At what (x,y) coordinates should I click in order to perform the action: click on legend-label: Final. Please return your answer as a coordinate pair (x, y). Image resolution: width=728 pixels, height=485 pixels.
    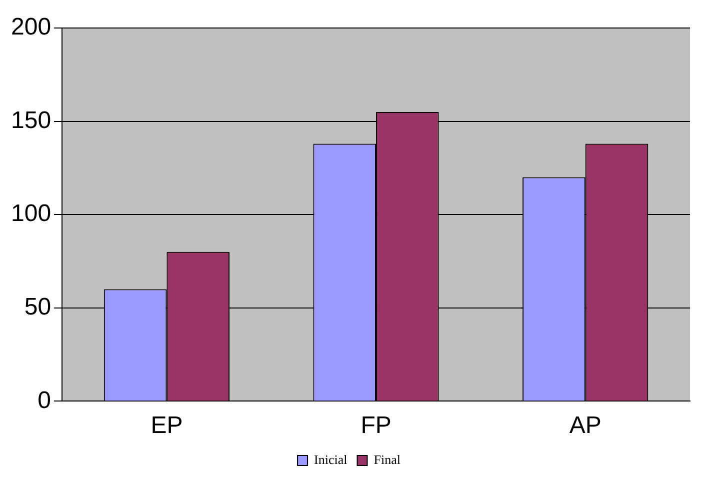
    Looking at the image, I should click on (387, 459).